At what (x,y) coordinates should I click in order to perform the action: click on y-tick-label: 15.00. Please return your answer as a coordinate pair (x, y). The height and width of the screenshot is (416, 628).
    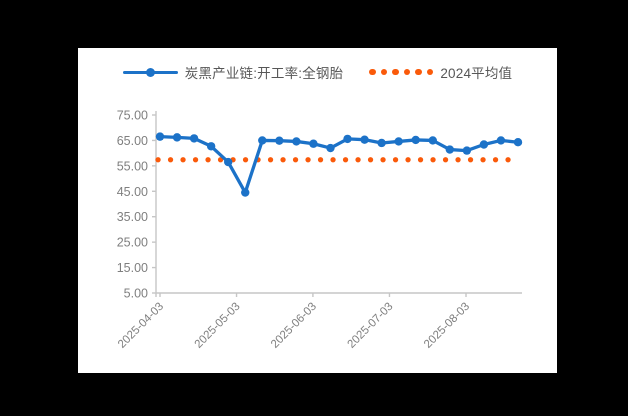
    Looking at the image, I should click on (132, 268).